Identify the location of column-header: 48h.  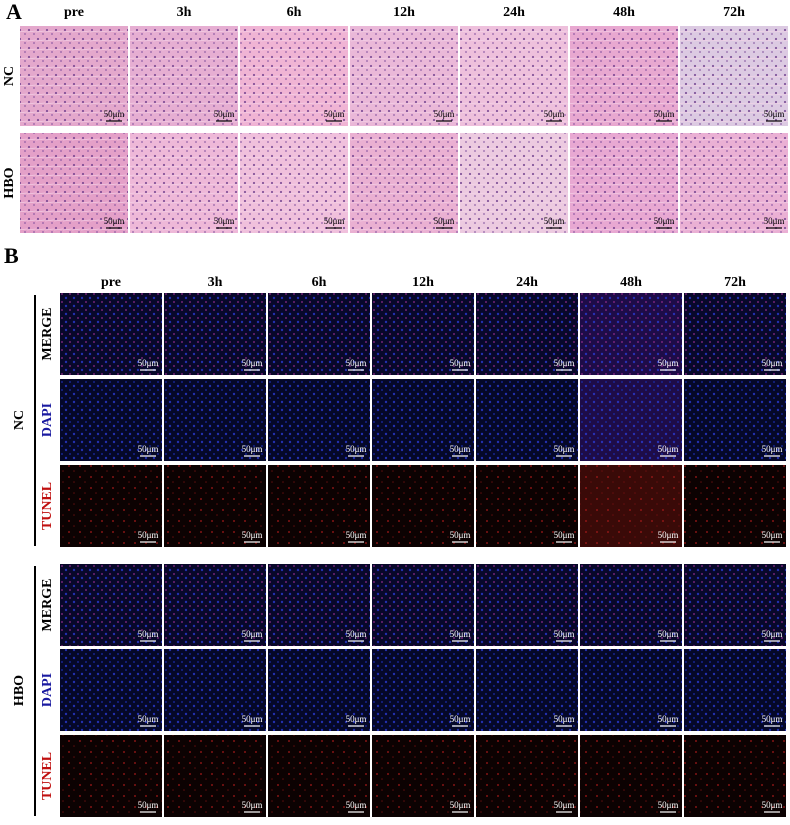
(624, 12).